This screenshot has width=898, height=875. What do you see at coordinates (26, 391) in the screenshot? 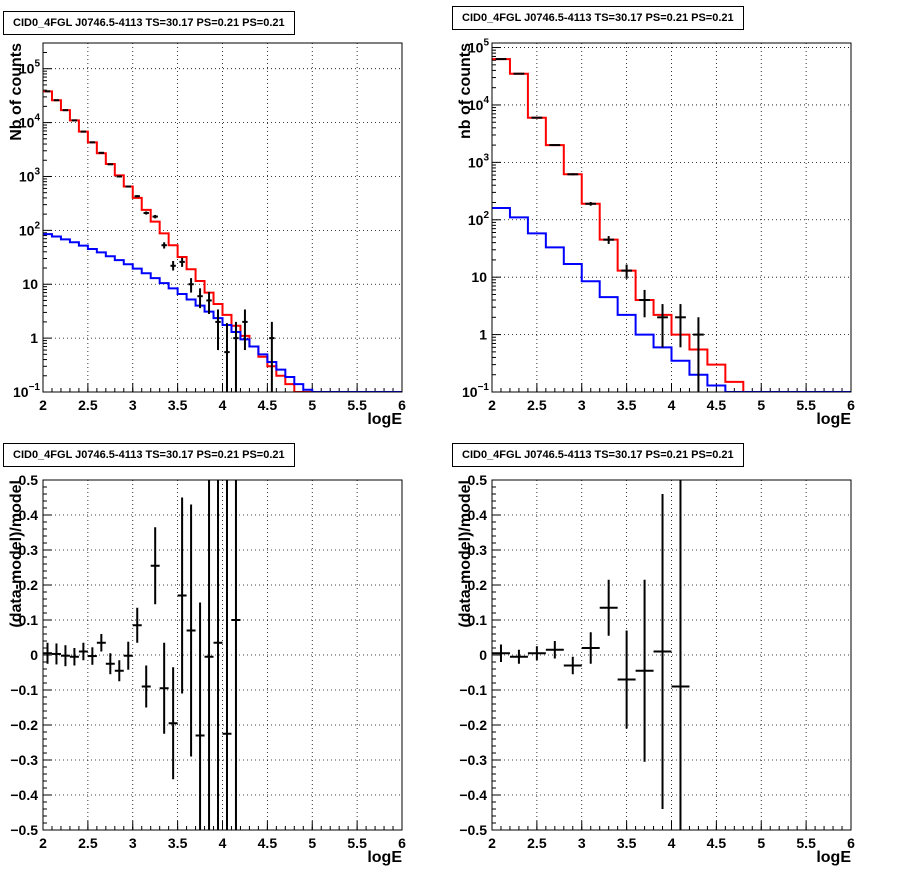
I see `y-tick-label: 10⁻¹` at bounding box center [26, 391].